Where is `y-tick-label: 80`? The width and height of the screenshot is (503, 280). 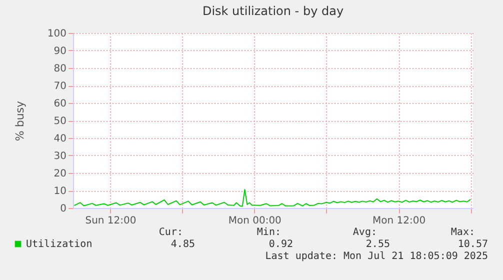 y-tick-label: 80 is located at coordinates (60, 69).